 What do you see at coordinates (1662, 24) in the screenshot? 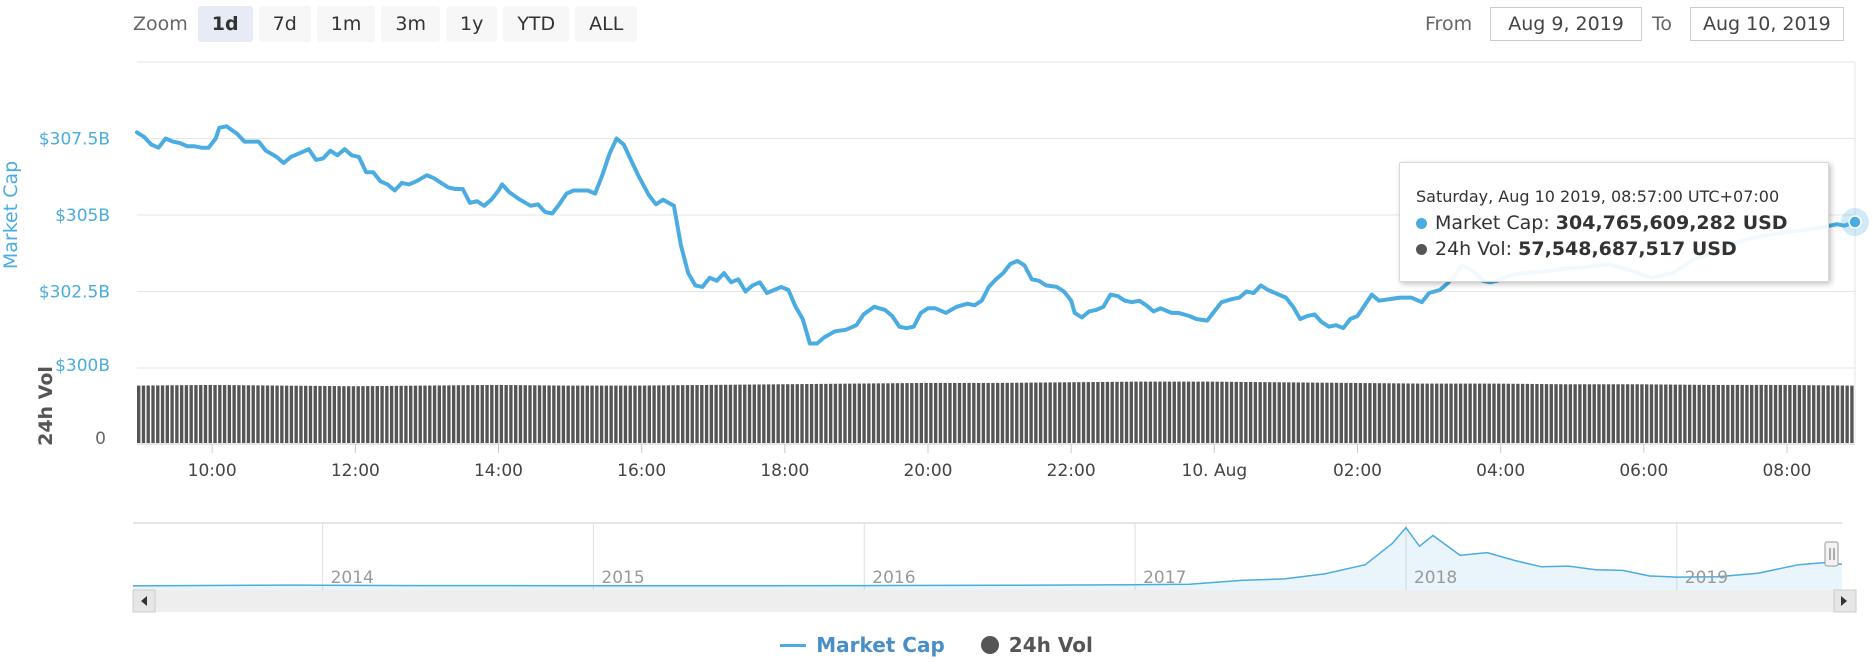
I see `to-label: To` at bounding box center [1662, 24].